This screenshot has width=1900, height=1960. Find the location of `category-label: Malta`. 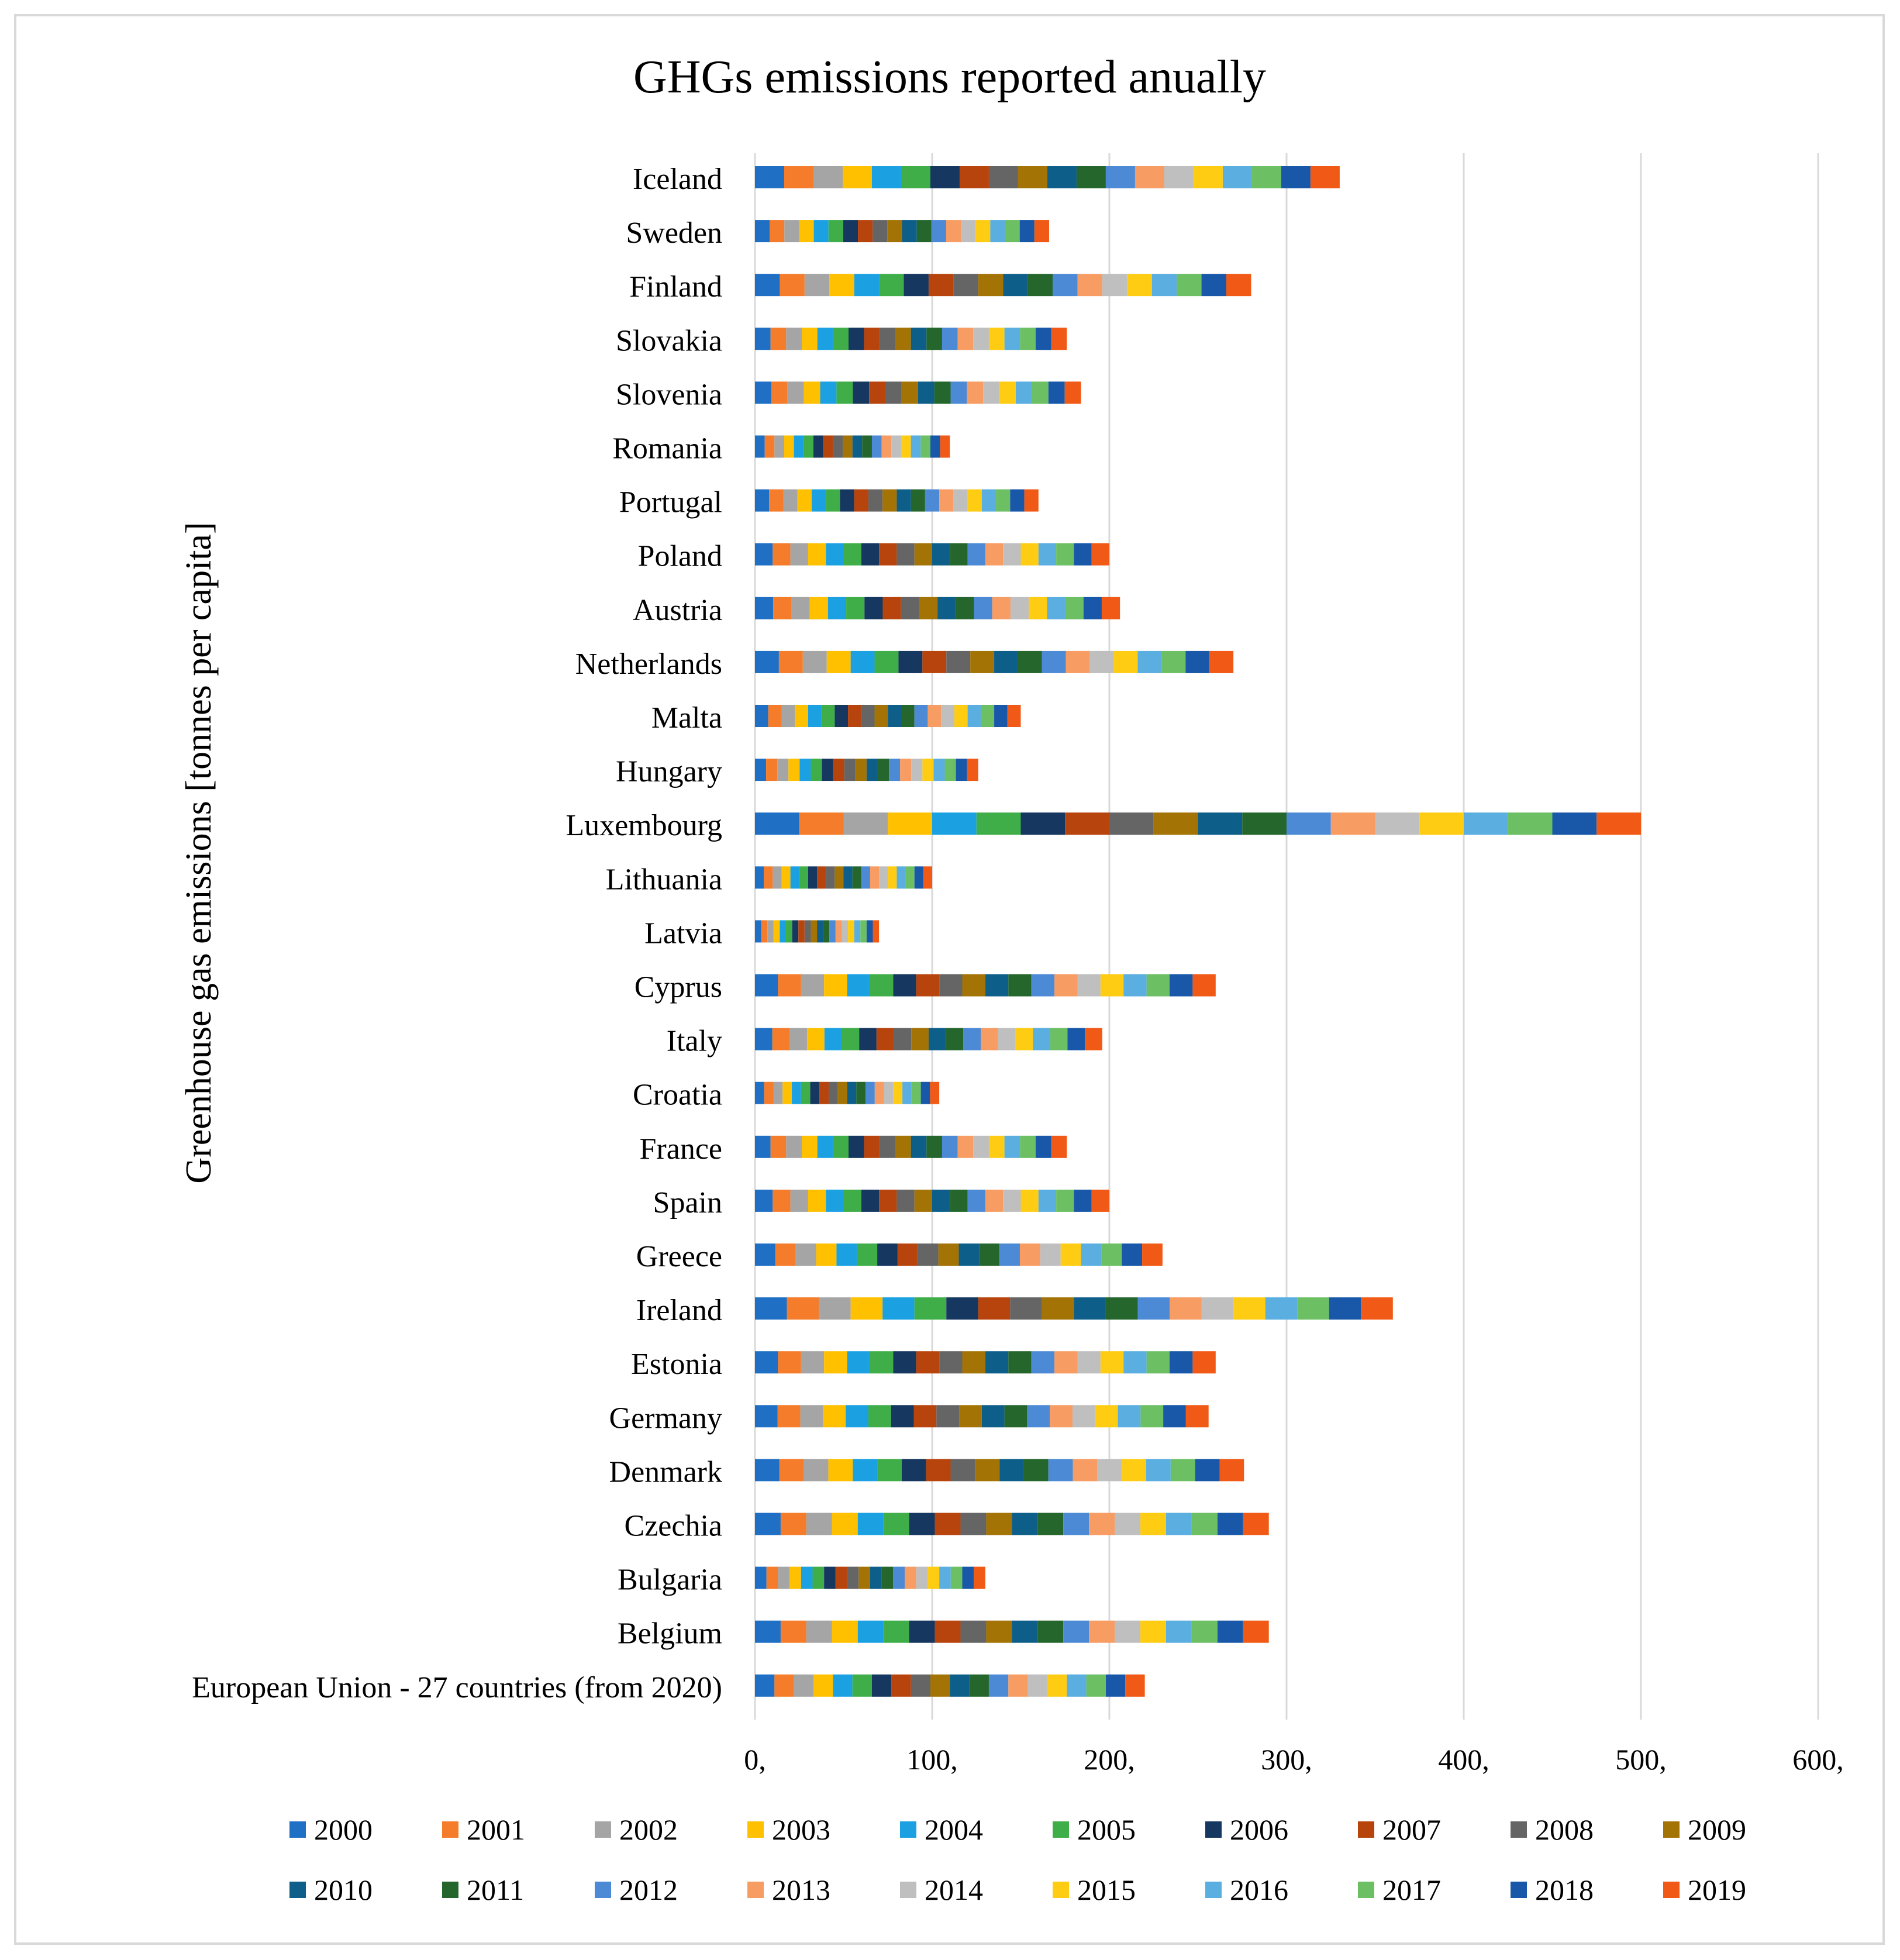

category-label: Malta is located at coordinates (686, 718).